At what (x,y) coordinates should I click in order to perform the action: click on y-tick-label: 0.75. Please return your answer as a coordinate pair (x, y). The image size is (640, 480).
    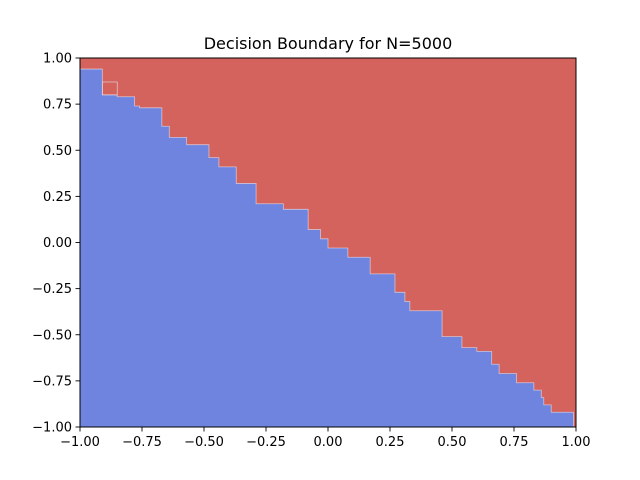
    Looking at the image, I should click on (57, 105).